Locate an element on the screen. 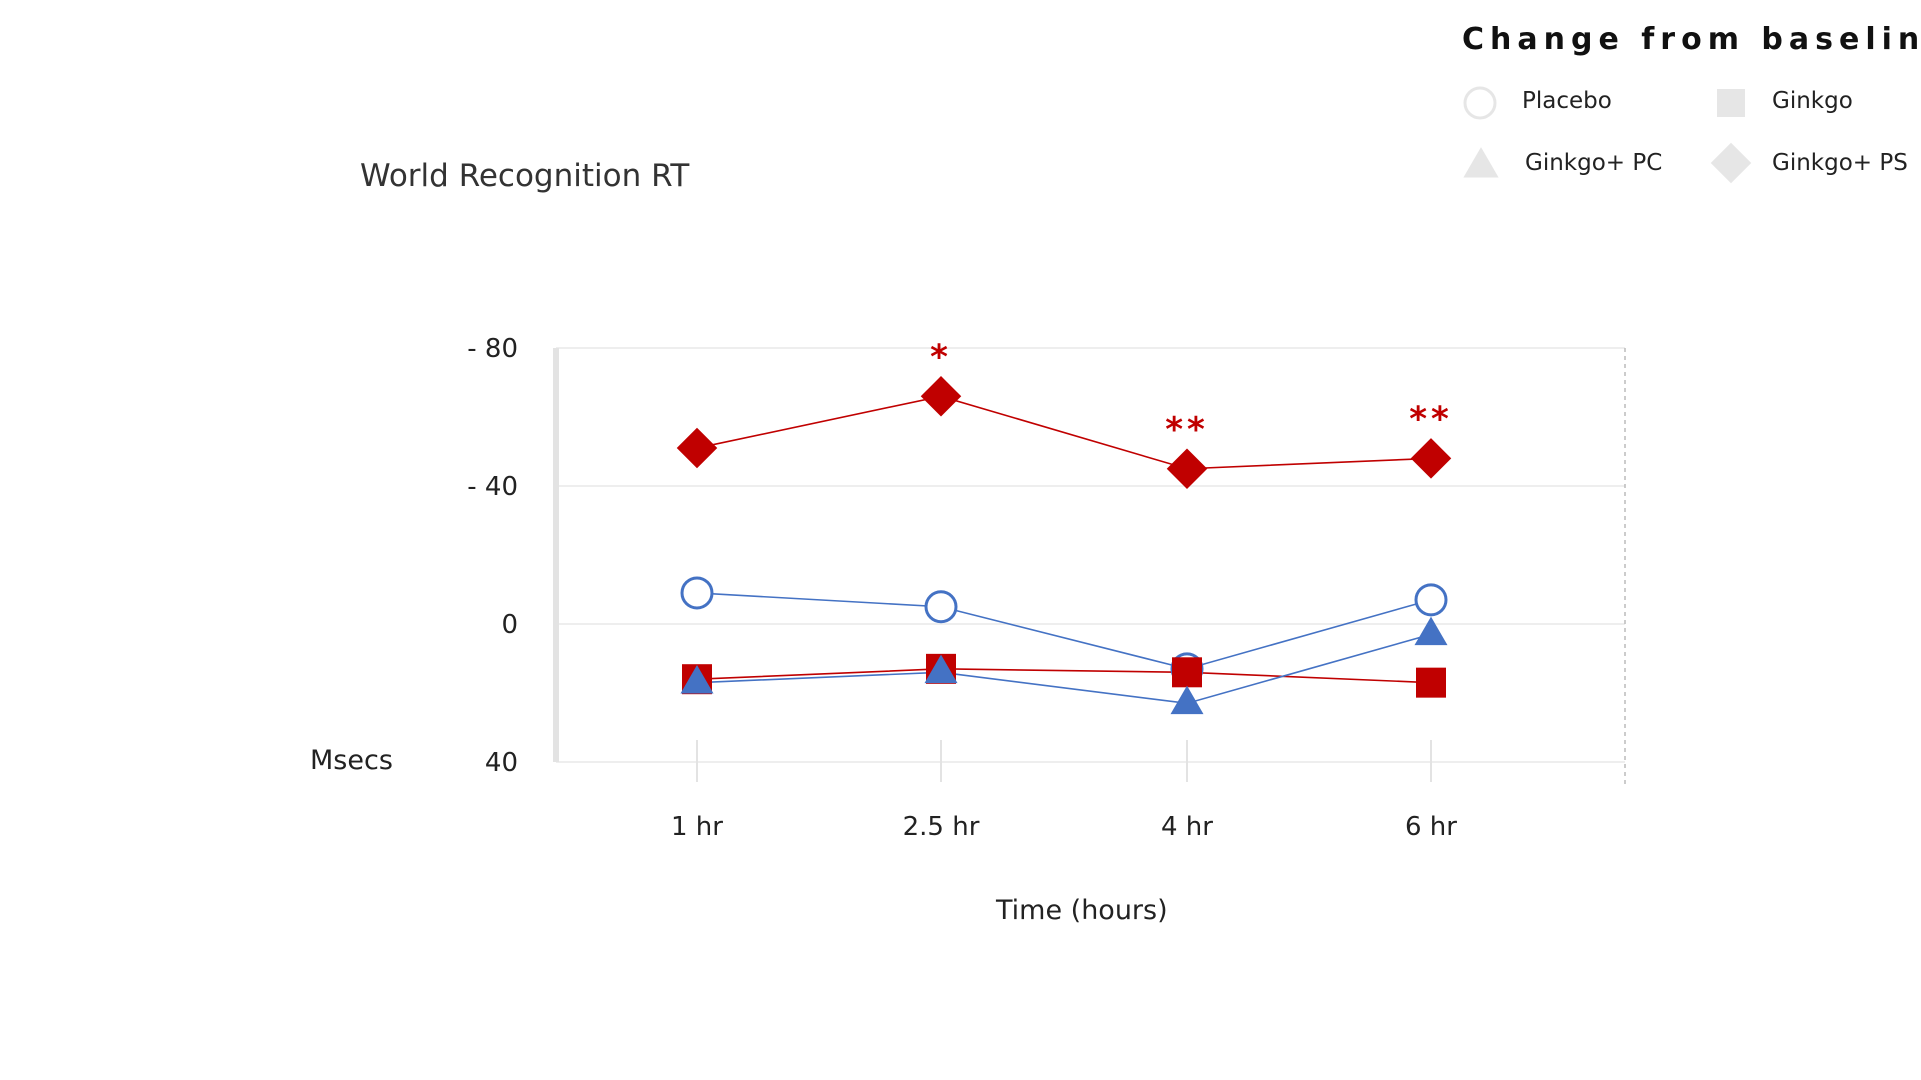 This screenshot has width=1921, height=1080. chart-title: World Recognition RT is located at coordinates (525, 176).